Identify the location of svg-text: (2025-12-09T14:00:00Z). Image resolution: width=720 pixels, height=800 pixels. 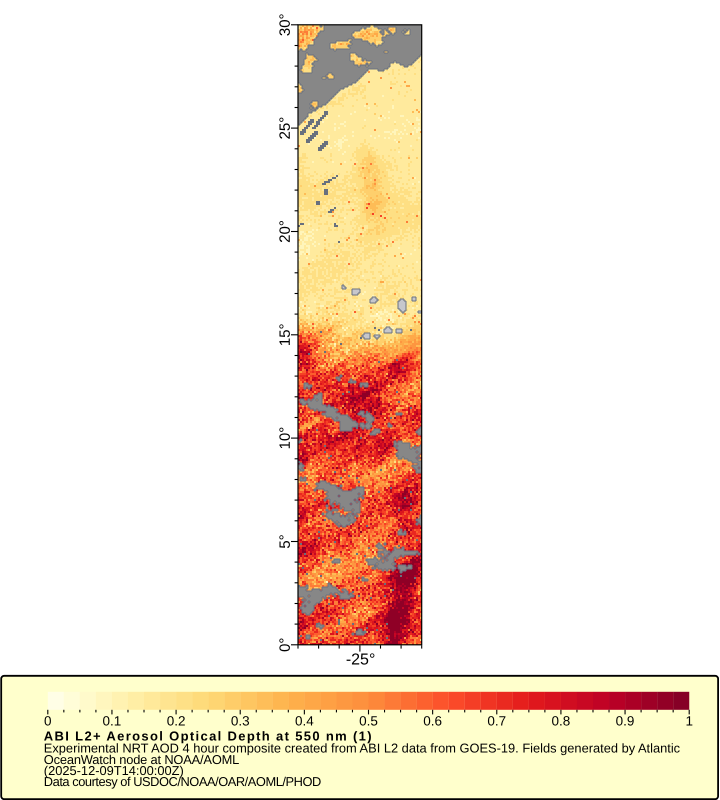
(114, 770).